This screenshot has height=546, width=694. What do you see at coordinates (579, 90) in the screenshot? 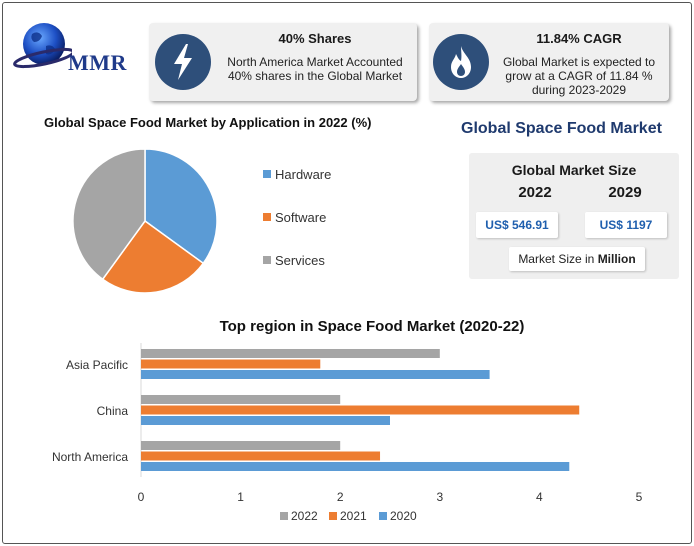
I see `cagr-text-line3: during 2023-2029` at bounding box center [579, 90].